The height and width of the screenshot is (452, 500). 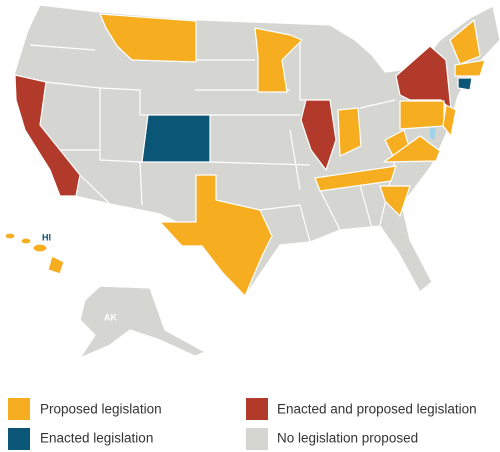 I want to click on hawaii: HI, so click(x=34, y=253).